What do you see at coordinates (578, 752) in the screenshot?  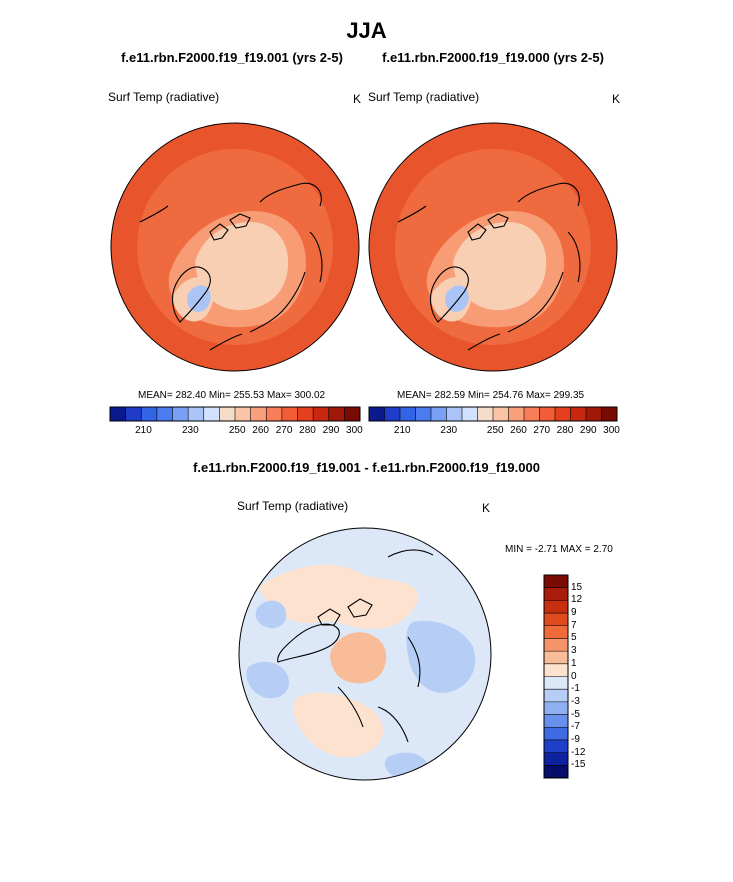 I see `colorbar-tick-label: -12` at bounding box center [578, 752].